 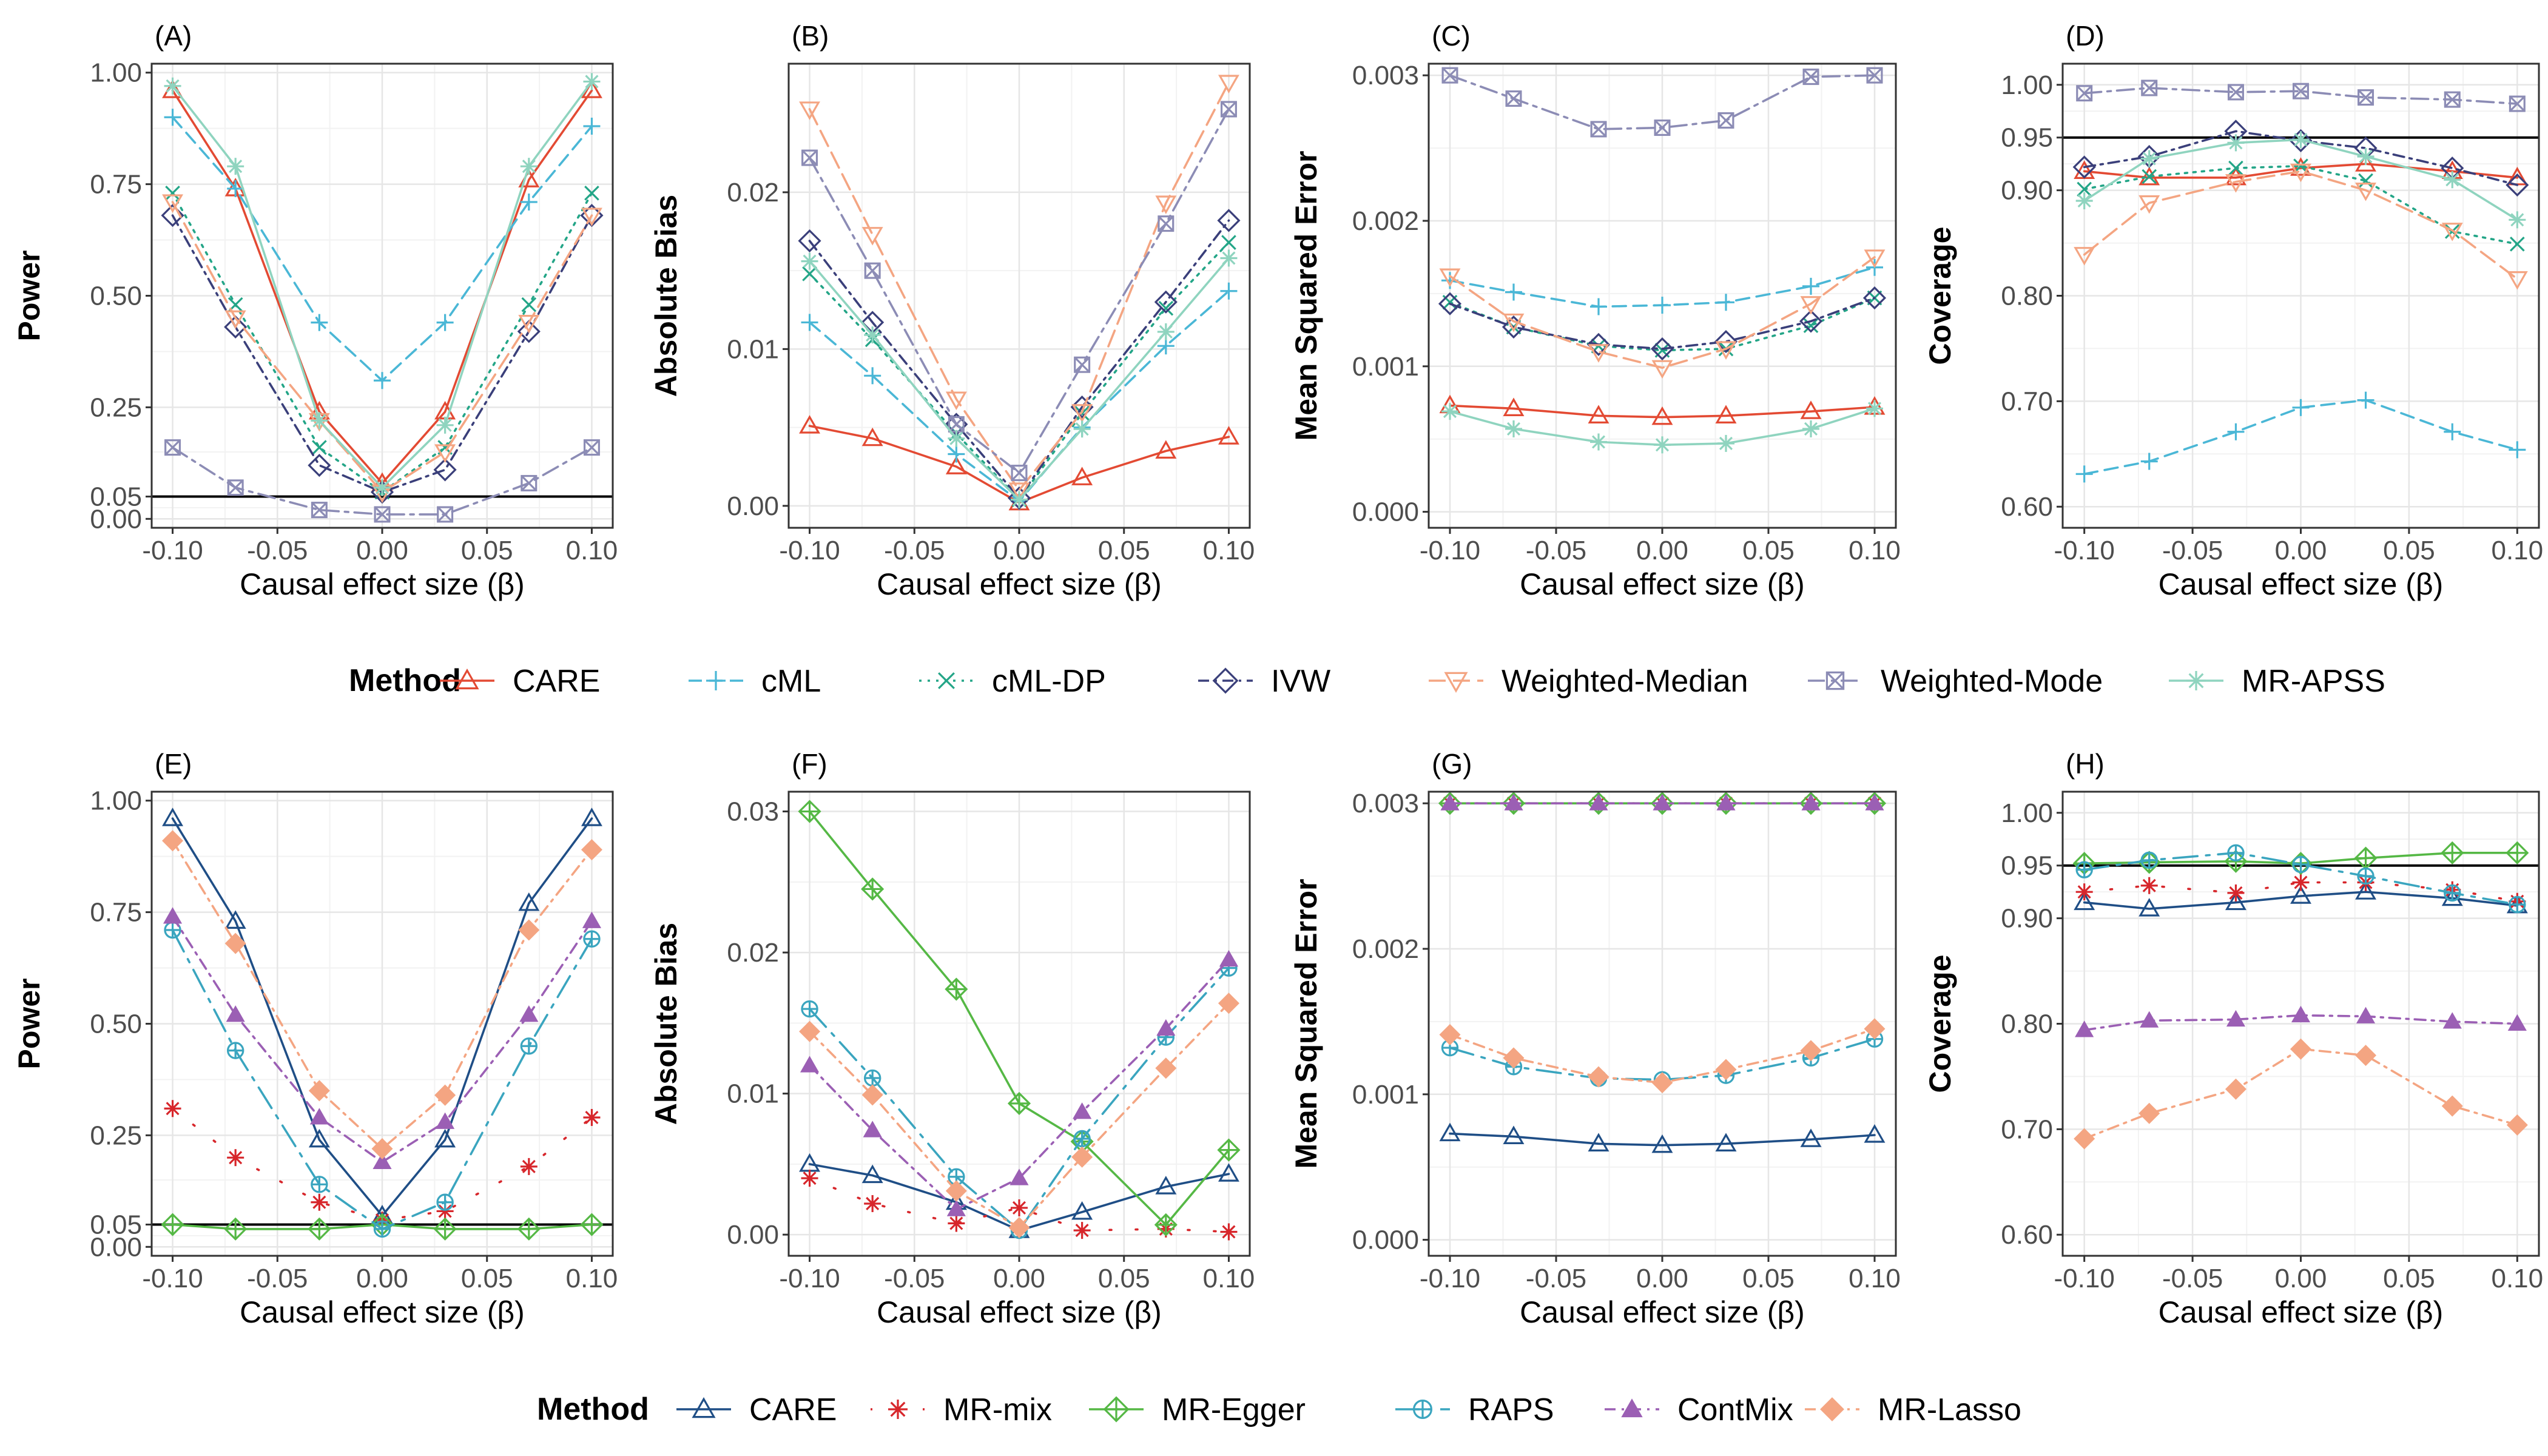 What do you see at coordinates (1699, 1409) in the screenshot?
I see `legend-entry: ContMix` at bounding box center [1699, 1409].